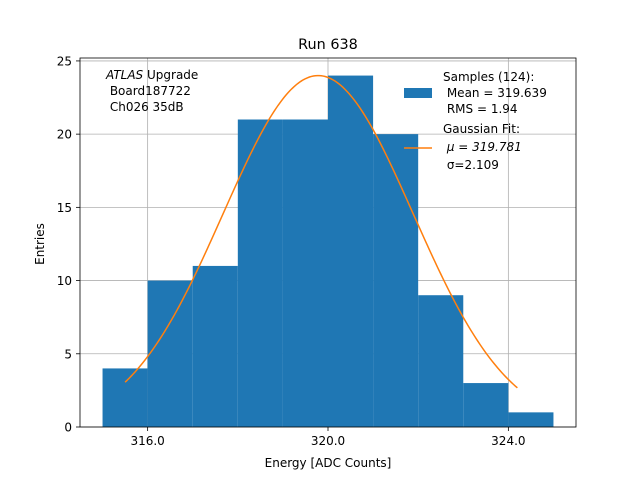 The image size is (640, 480). I want to click on annotation-line-1: ATLAS Upgrade, so click(151, 75).